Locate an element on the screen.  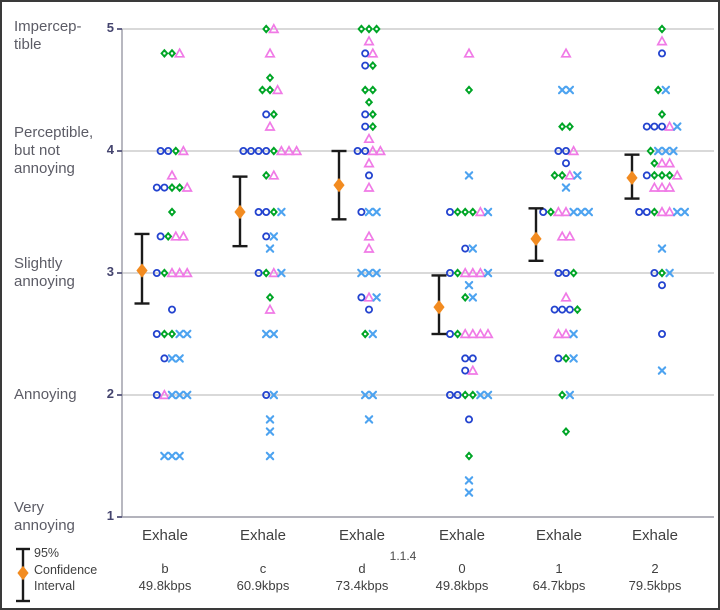
y-axis-label-slightly-annoying: Slightly annoying is located at coordinates (44, 272).